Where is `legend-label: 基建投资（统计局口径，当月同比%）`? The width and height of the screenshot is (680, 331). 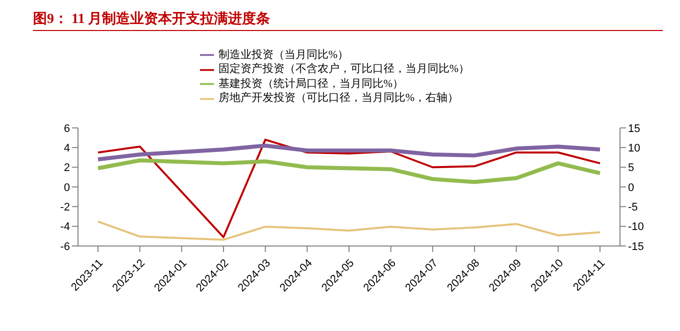 legend-label: 基建投资（统计局口径，当月同比%） is located at coordinates (311, 84).